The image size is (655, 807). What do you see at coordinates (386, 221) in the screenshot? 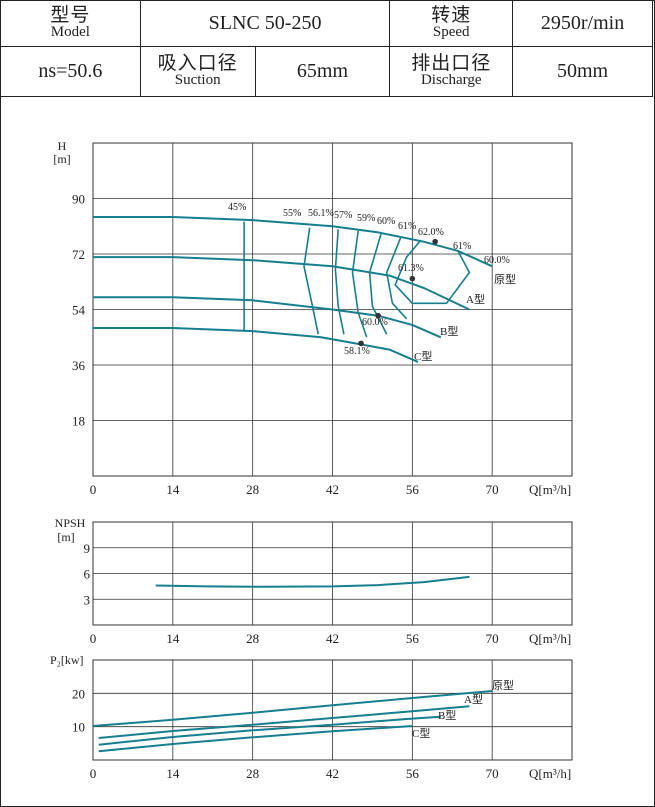
I see `efficiency-label: 60%` at bounding box center [386, 221].